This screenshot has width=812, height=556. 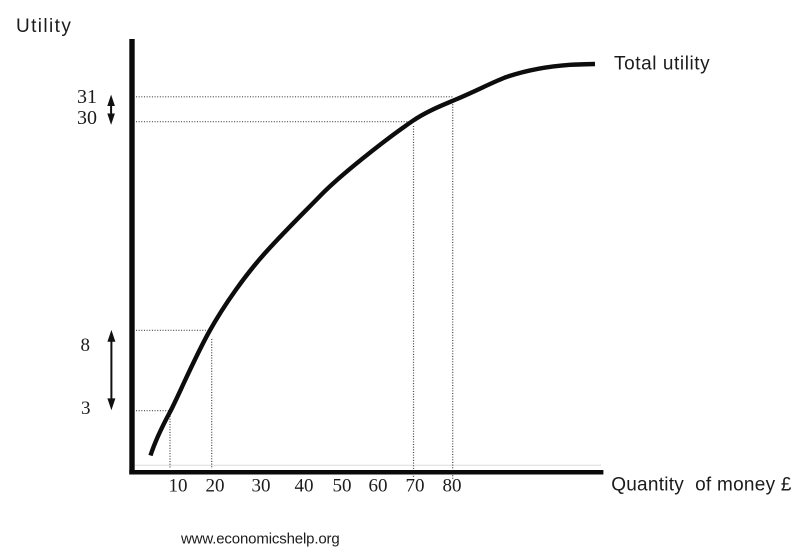 I want to click on svg-text: 3, so click(x=86, y=408).